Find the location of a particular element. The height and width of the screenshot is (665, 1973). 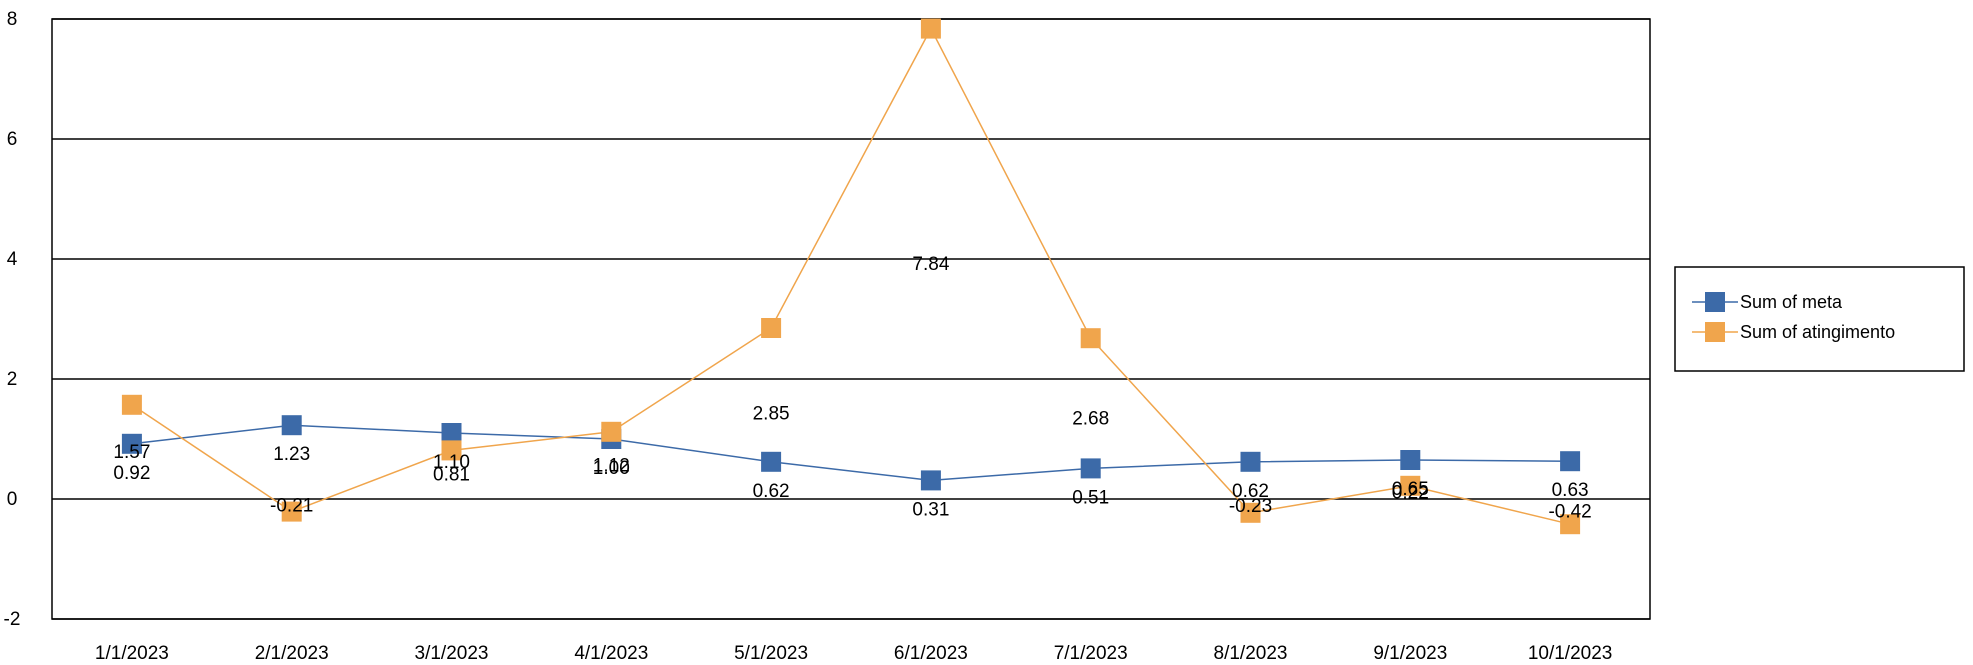

data-label: 0.81 is located at coordinates (451, 475).